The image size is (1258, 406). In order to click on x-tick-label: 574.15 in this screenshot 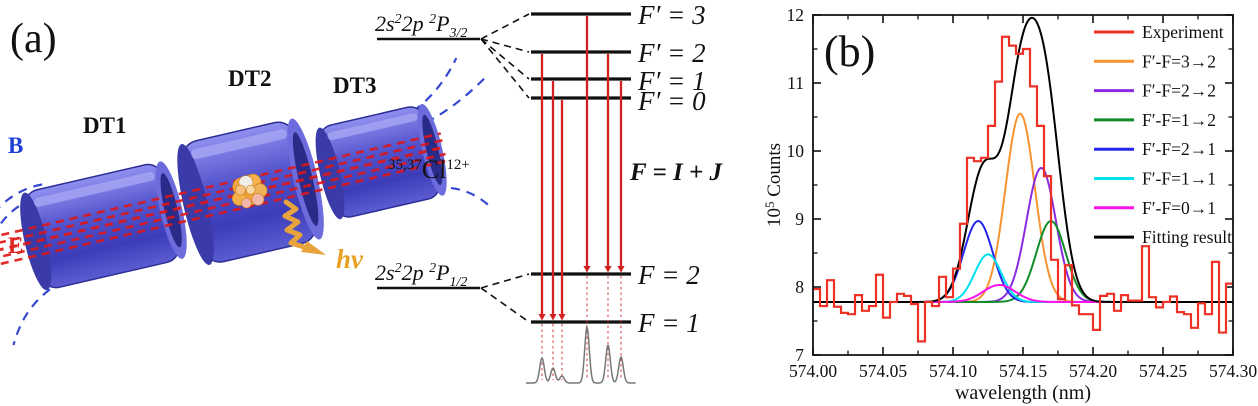, I will do `click(1023, 371)`.